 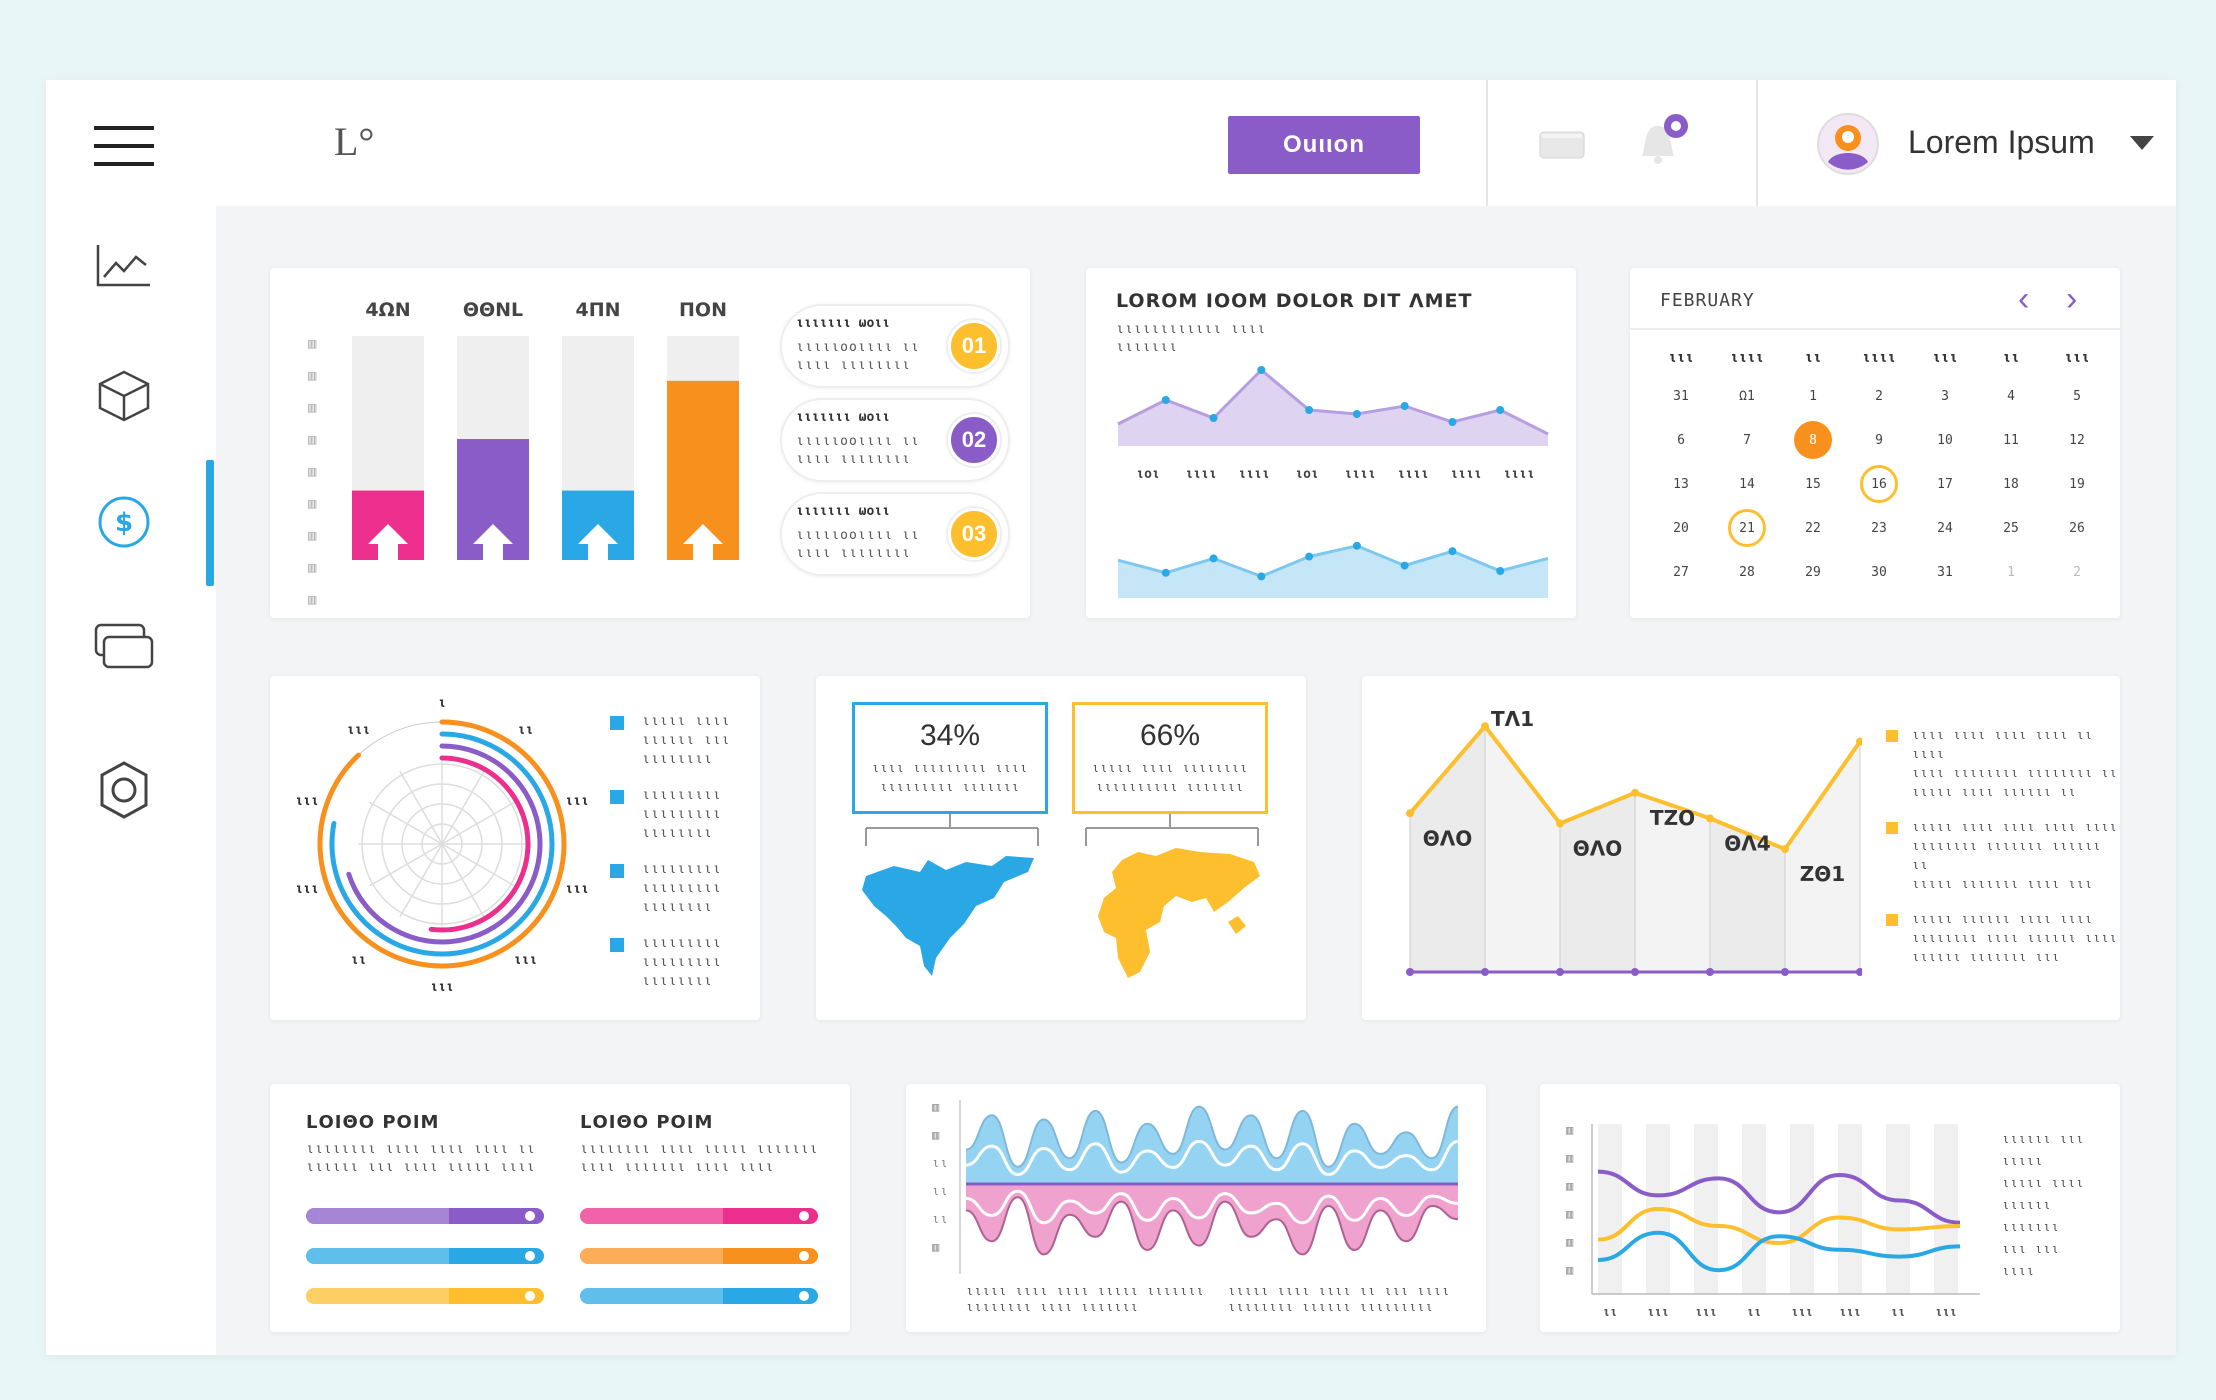 I want to click on calendar-day: 21, so click(x=1747, y=528).